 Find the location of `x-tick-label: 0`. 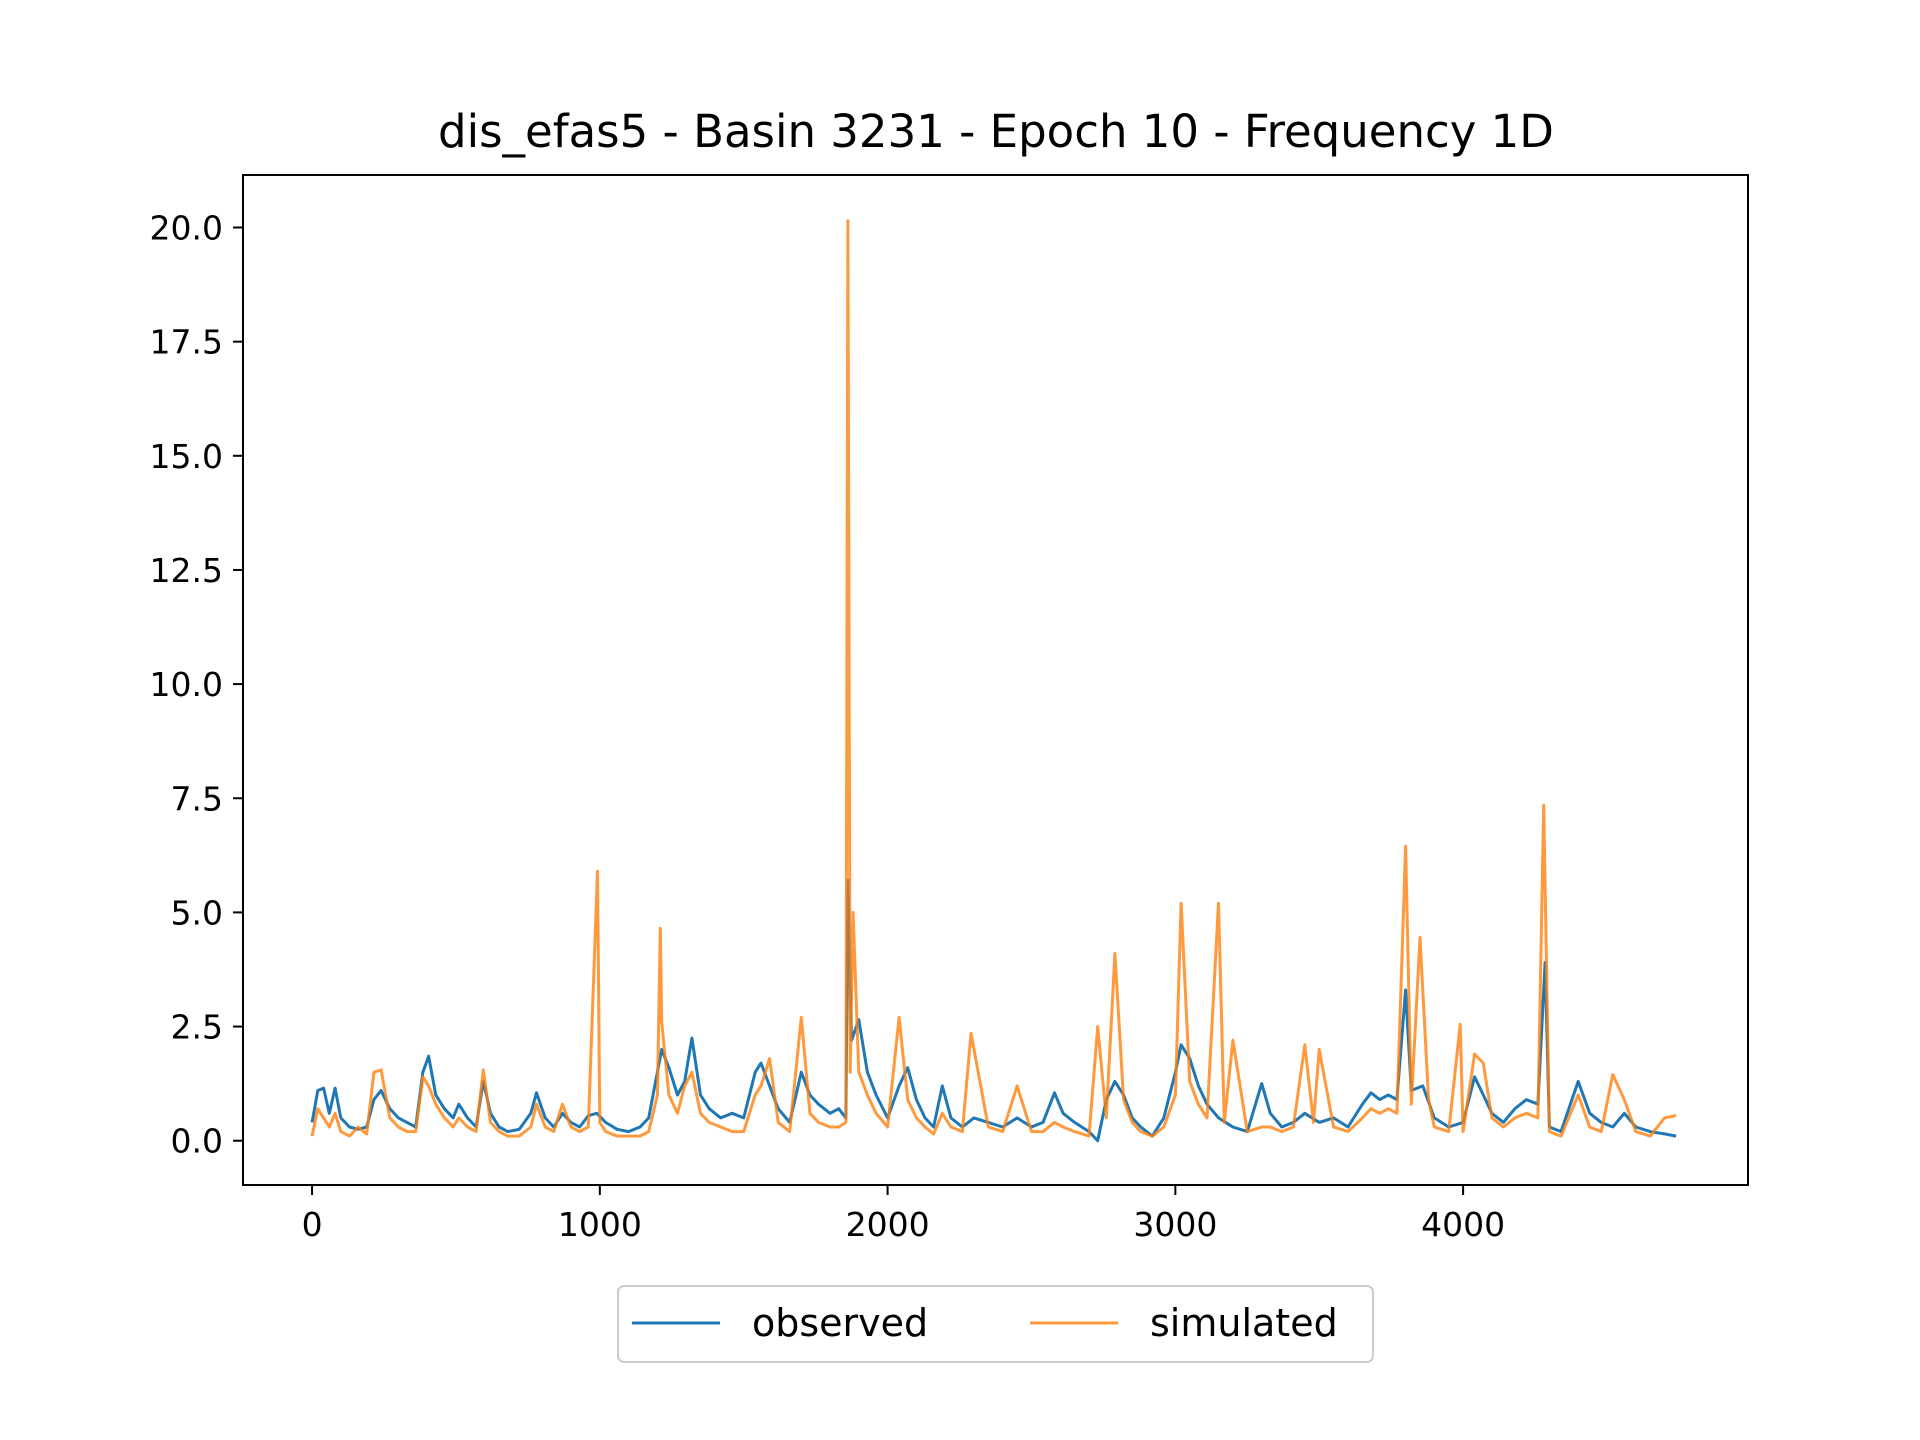

x-tick-label: 0 is located at coordinates (312, 1224).